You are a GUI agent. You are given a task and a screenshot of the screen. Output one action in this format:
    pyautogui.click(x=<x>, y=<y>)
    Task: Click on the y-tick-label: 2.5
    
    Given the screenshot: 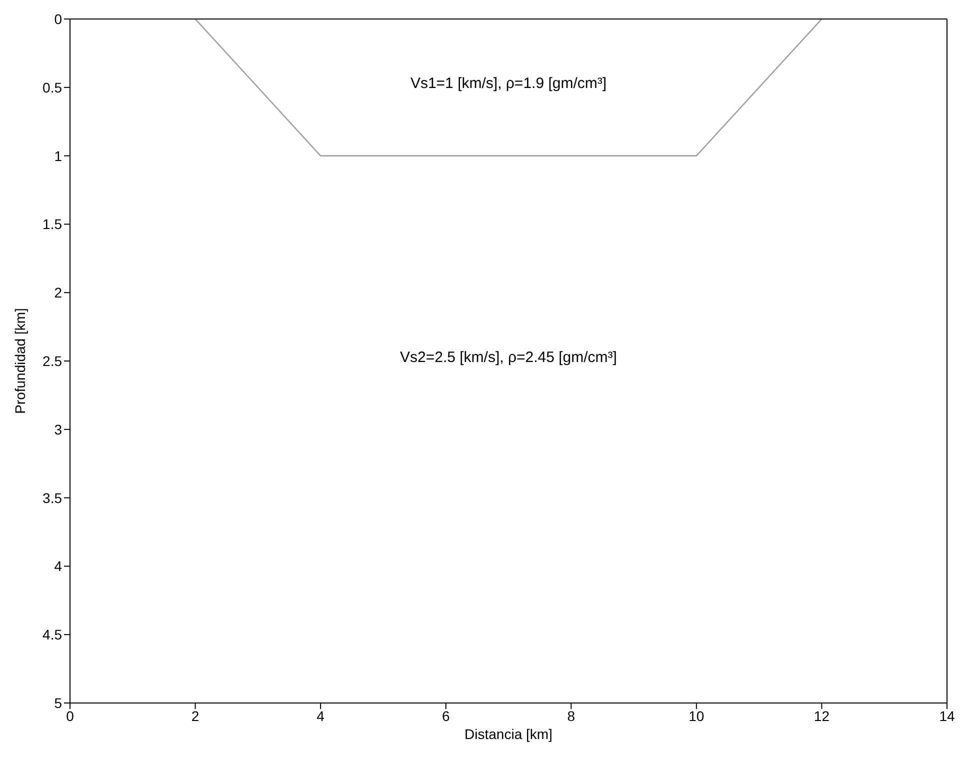 What is the action you would take?
    pyautogui.click(x=52, y=360)
    